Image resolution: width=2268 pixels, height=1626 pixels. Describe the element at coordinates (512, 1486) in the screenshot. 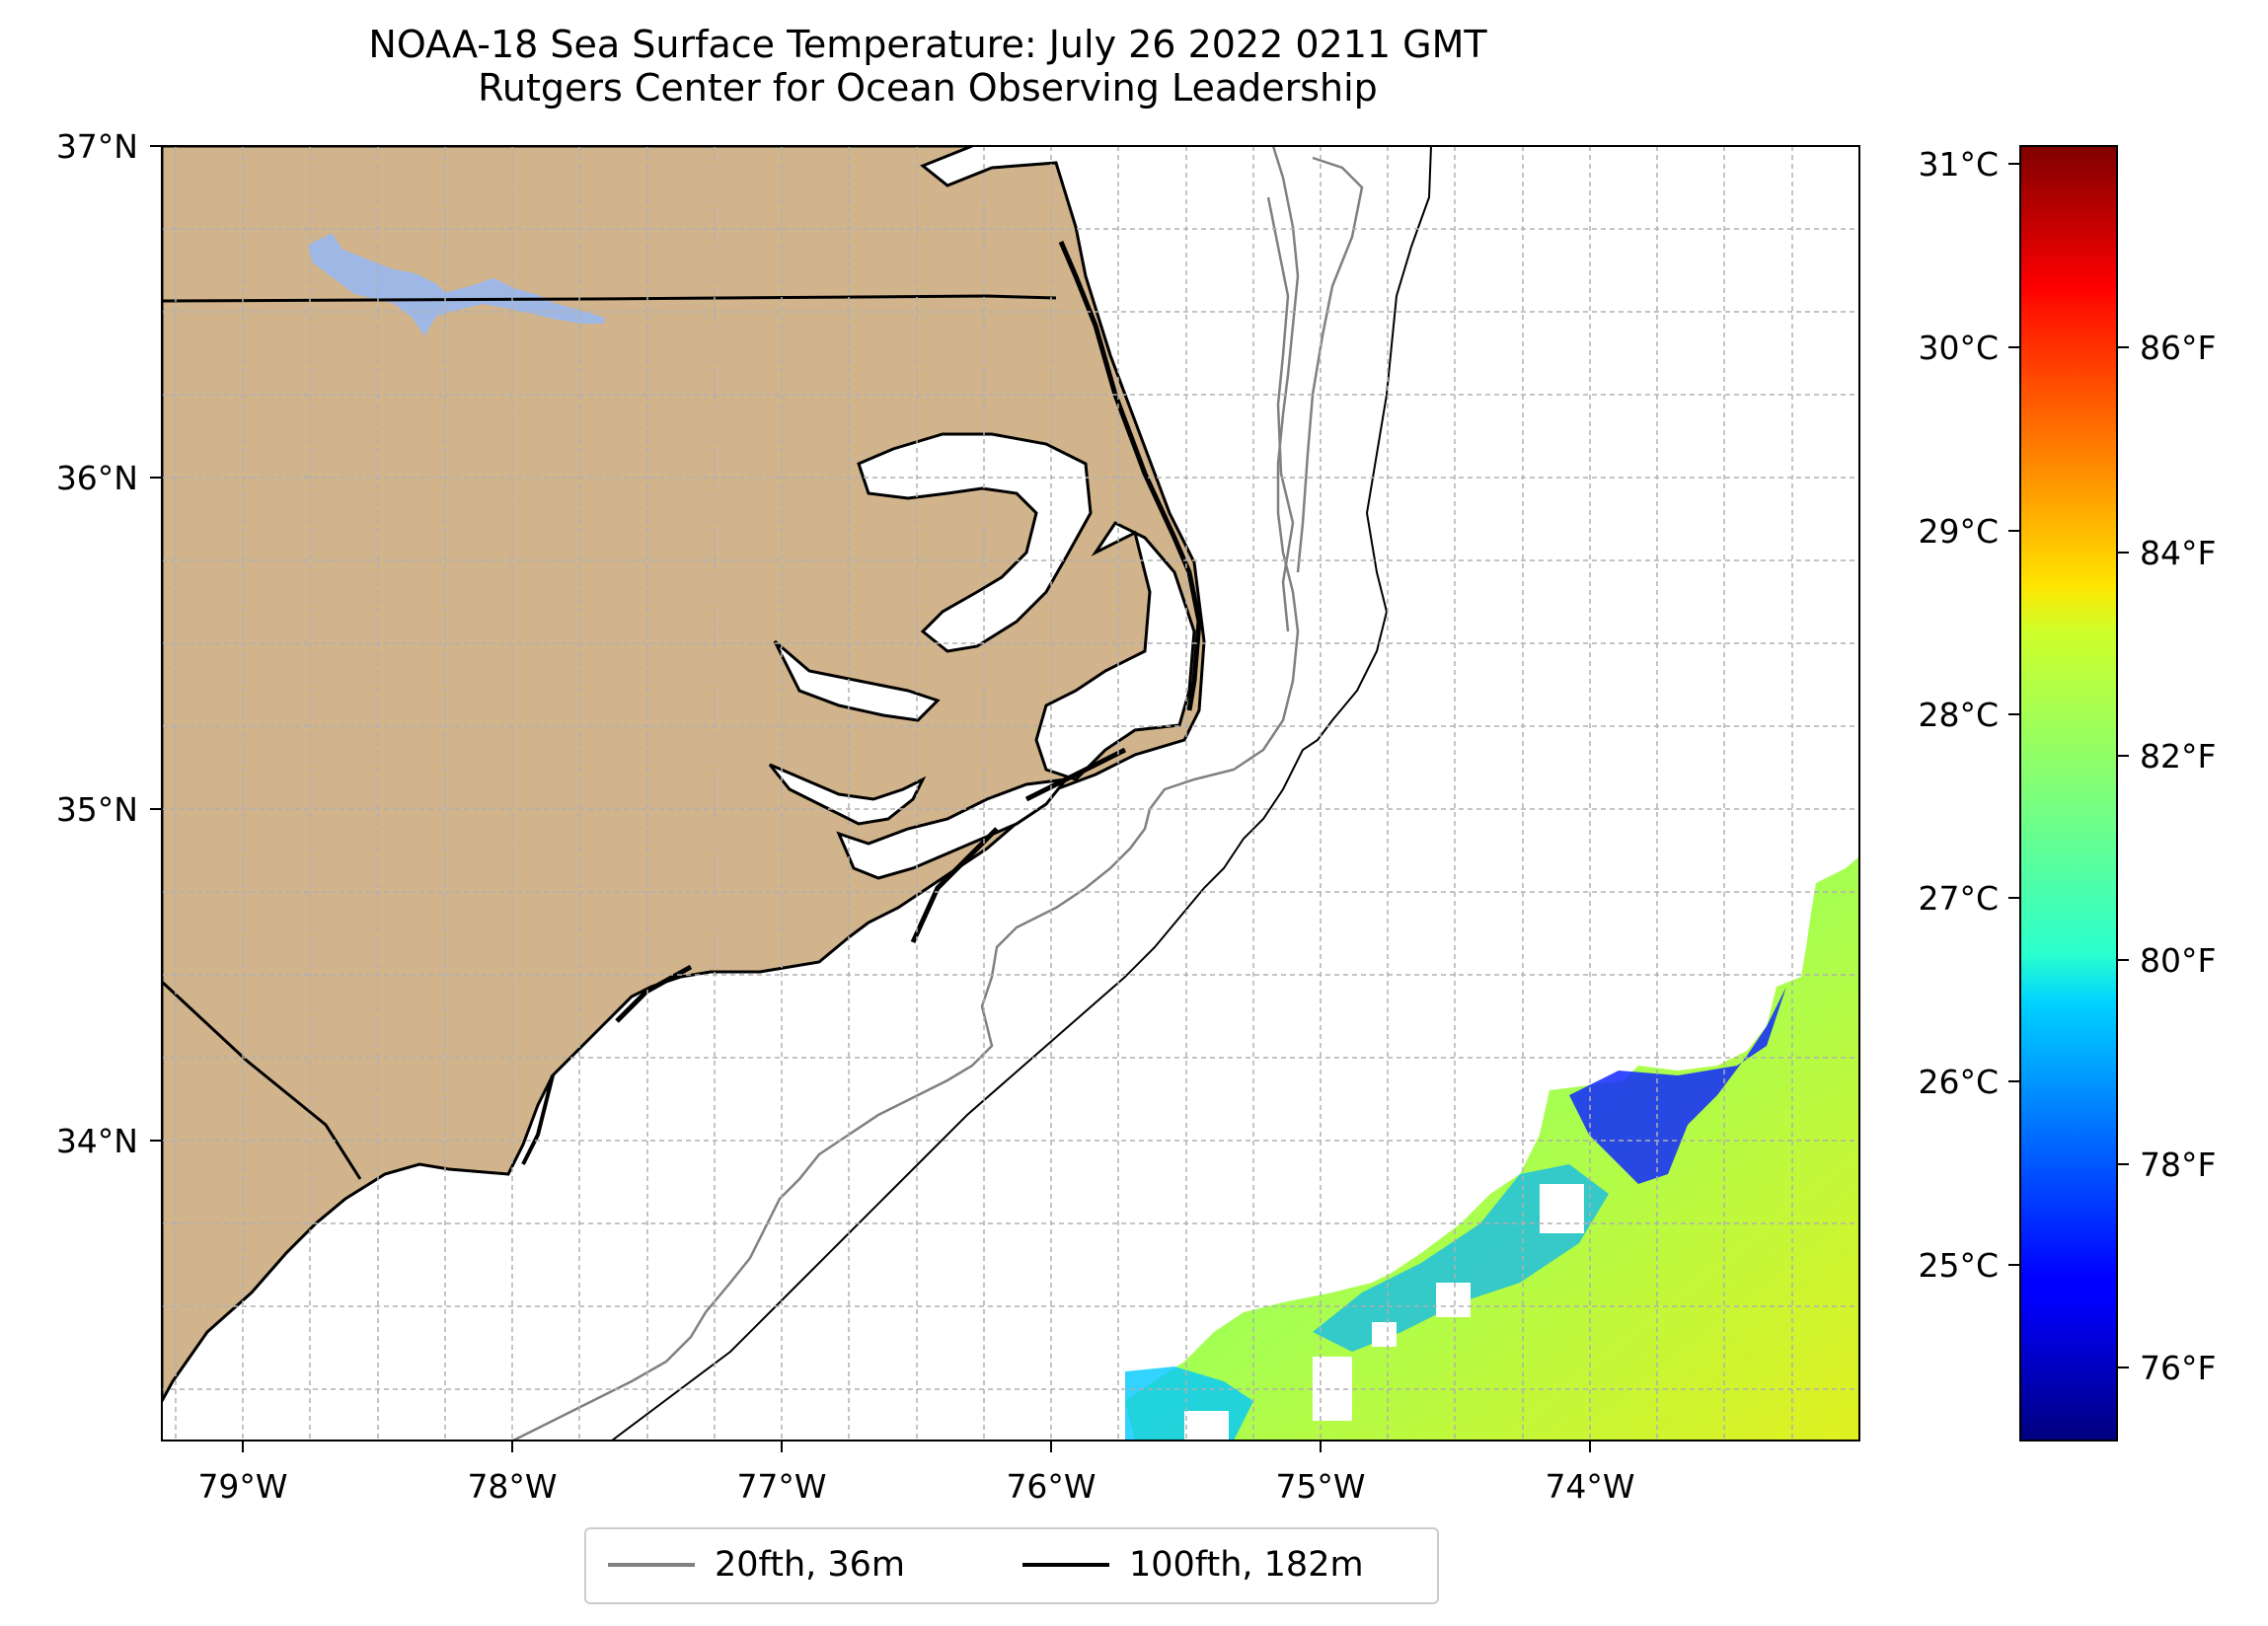

I see `lon-tick-label: 78°W` at that location.